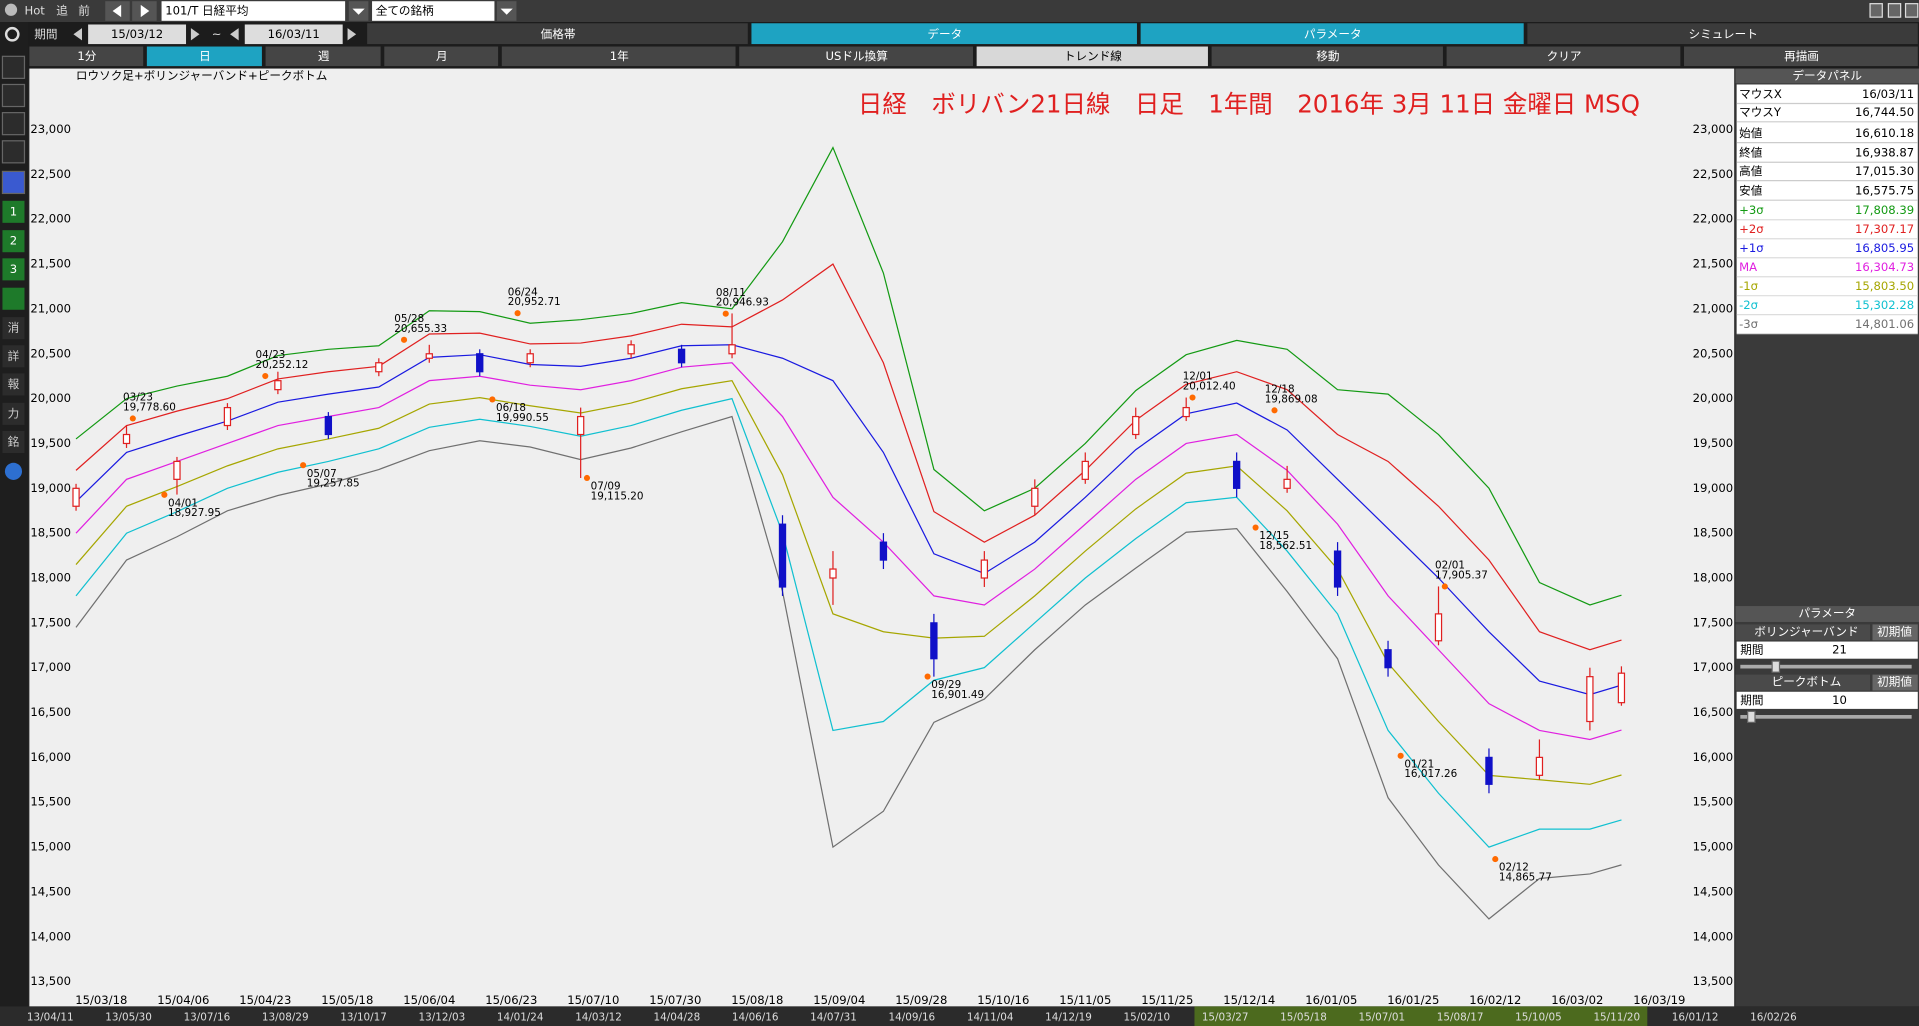 This screenshot has height=1026, width=1919. I want to click on settings-icon, so click(13, 471).